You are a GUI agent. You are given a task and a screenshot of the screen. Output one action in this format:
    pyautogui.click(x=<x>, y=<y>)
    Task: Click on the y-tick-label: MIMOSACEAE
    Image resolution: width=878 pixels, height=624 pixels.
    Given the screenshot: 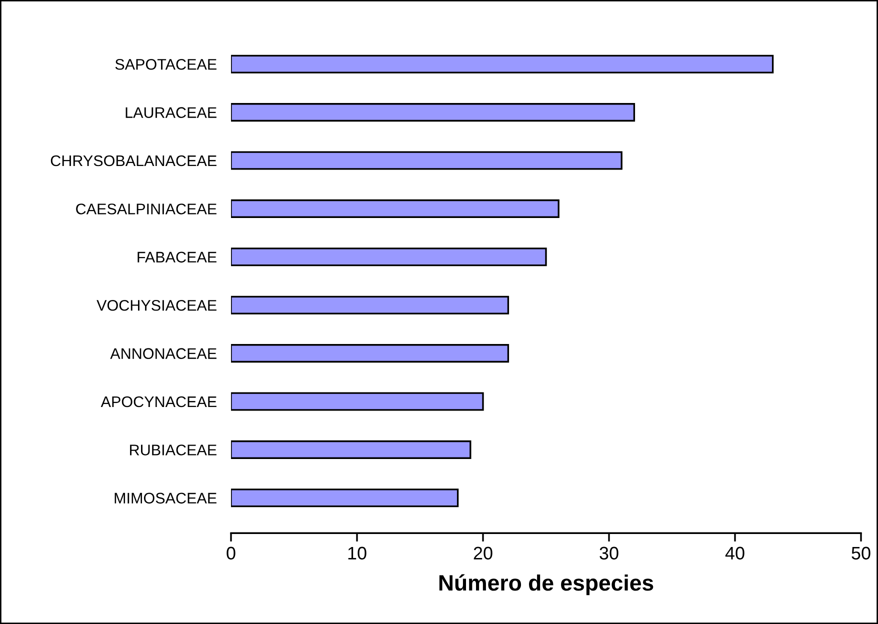 What is the action you would take?
    pyautogui.click(x=165, y=498)
    